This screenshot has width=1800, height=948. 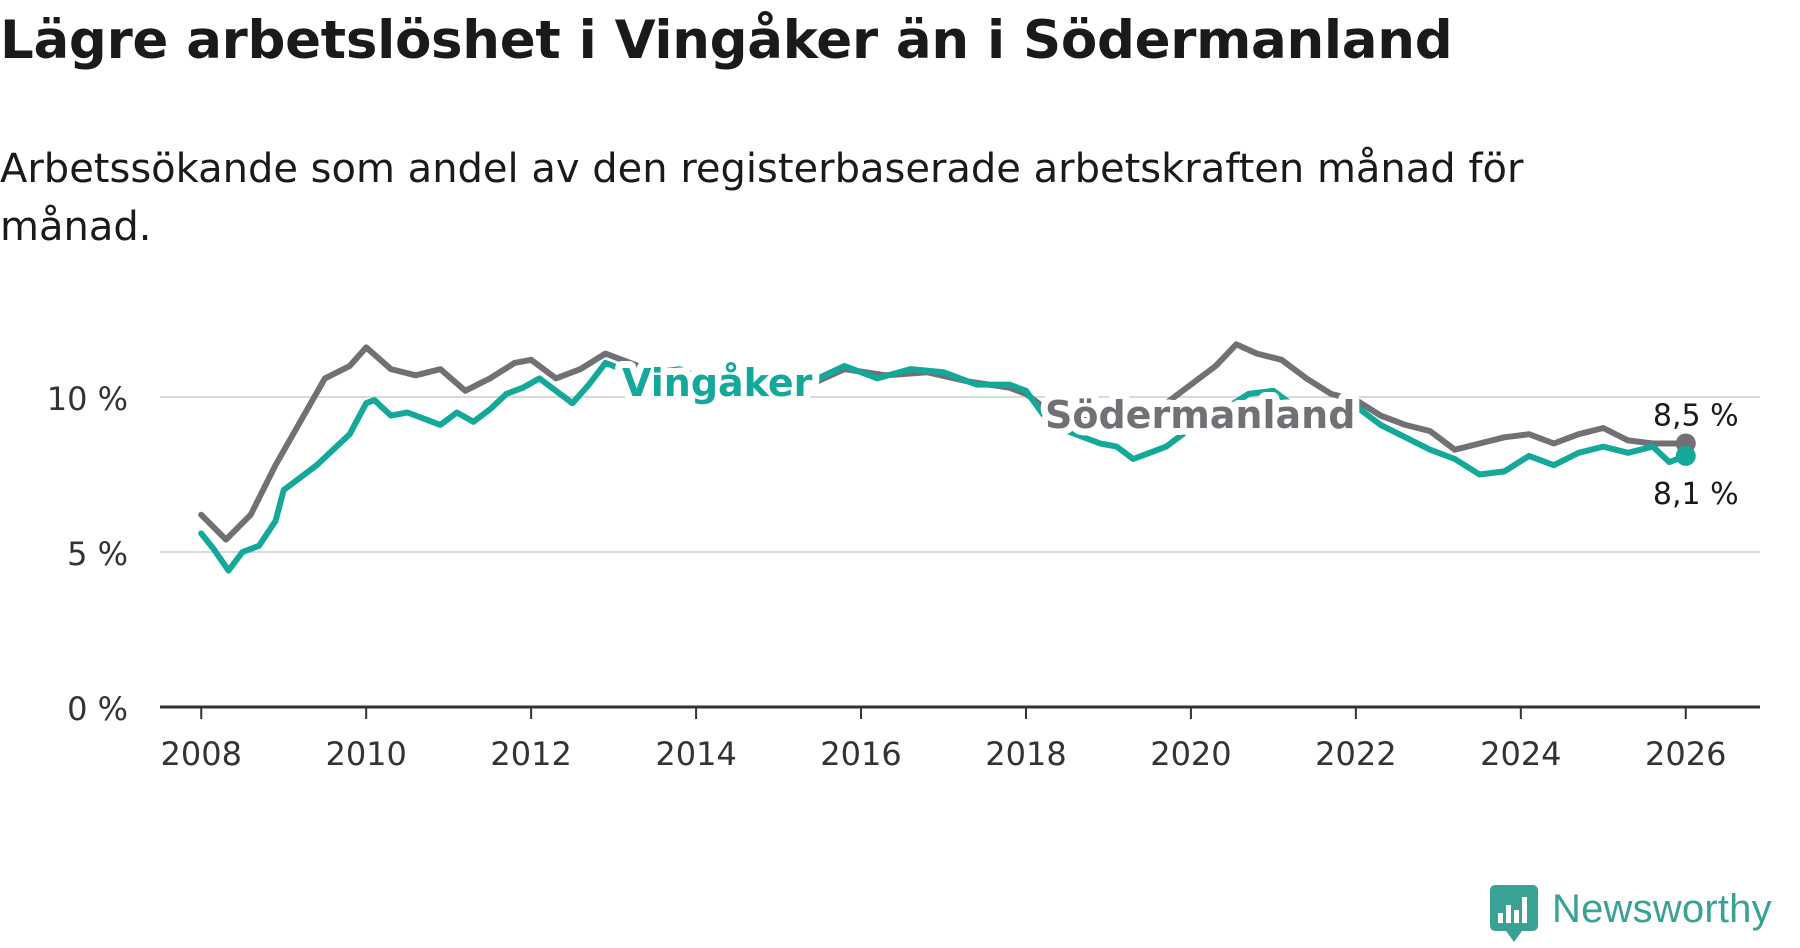 What do you see at coordinates (201, 754) in the screenshot?
I see `x-tick-label: 2008` at bounding box center [201, 754].